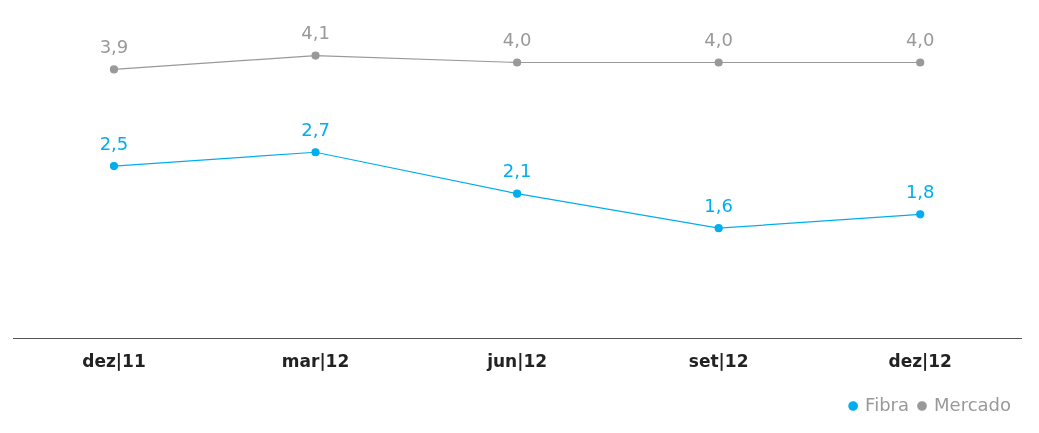 The image size is (1039, 433). I want to click on legend-label: Fibra, so click(887, 404).